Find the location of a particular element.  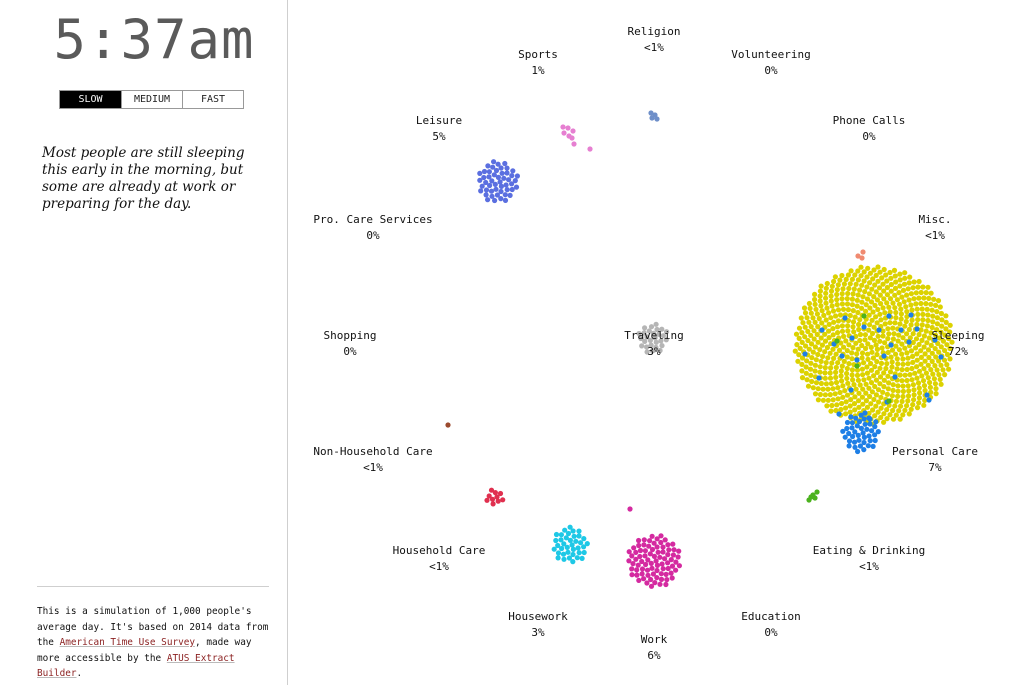

footer-text-3: . is located at coordinates (79, 673).